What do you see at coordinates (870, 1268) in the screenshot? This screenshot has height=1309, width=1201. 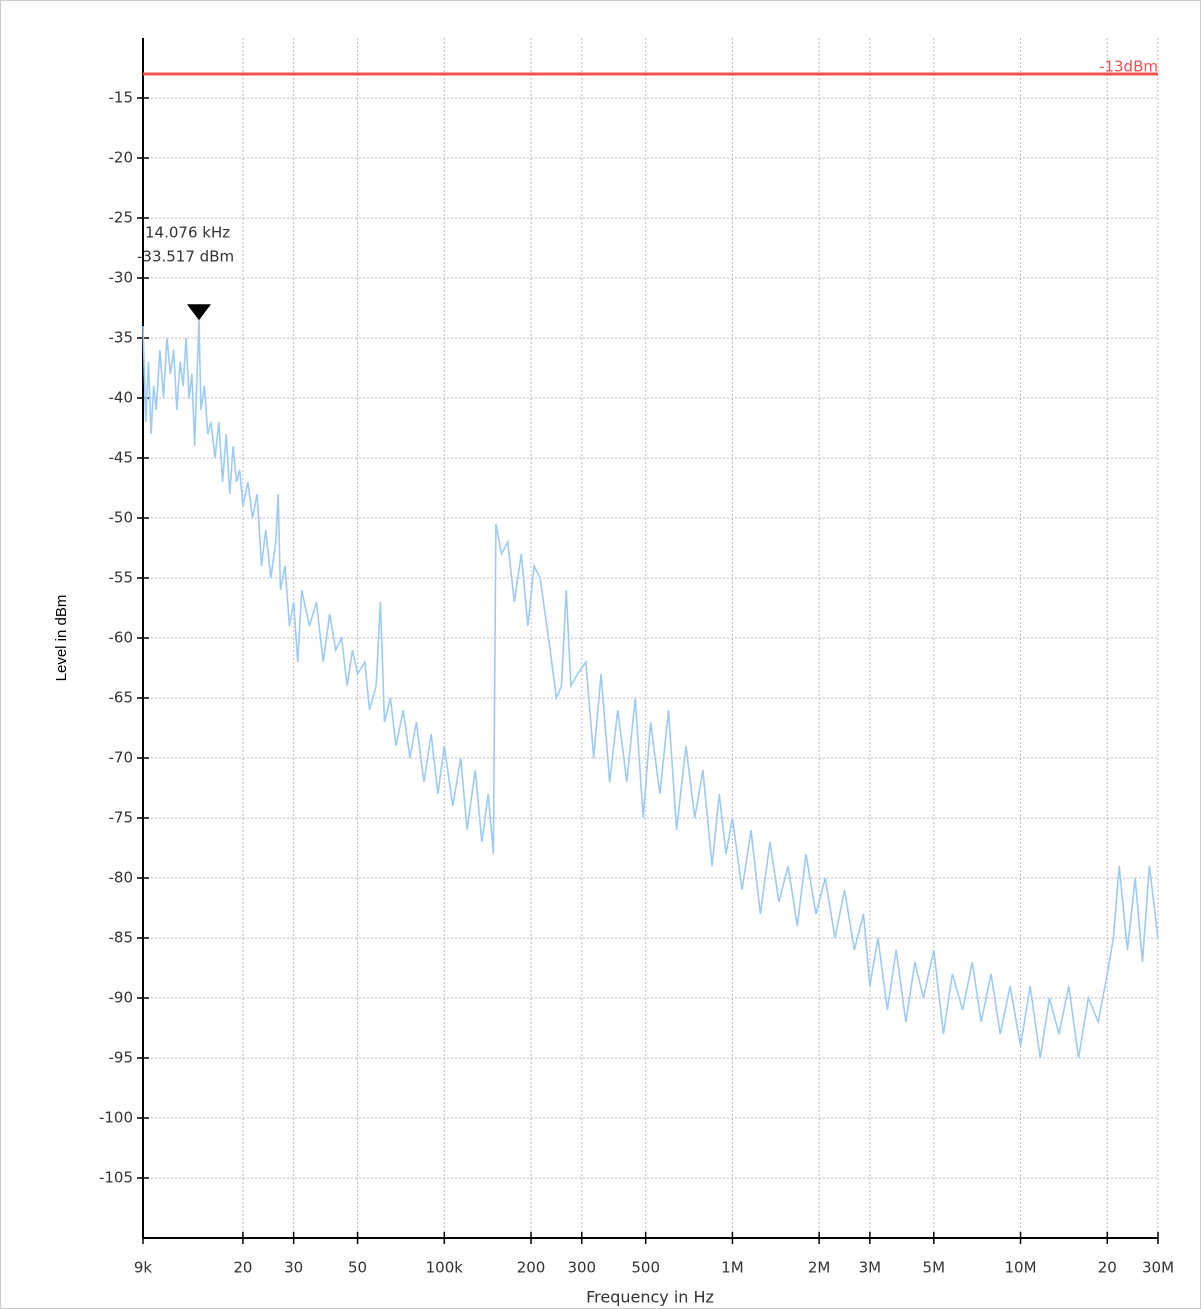 I see `x-tick-label: 3M` at bounding box center [870, 1268].